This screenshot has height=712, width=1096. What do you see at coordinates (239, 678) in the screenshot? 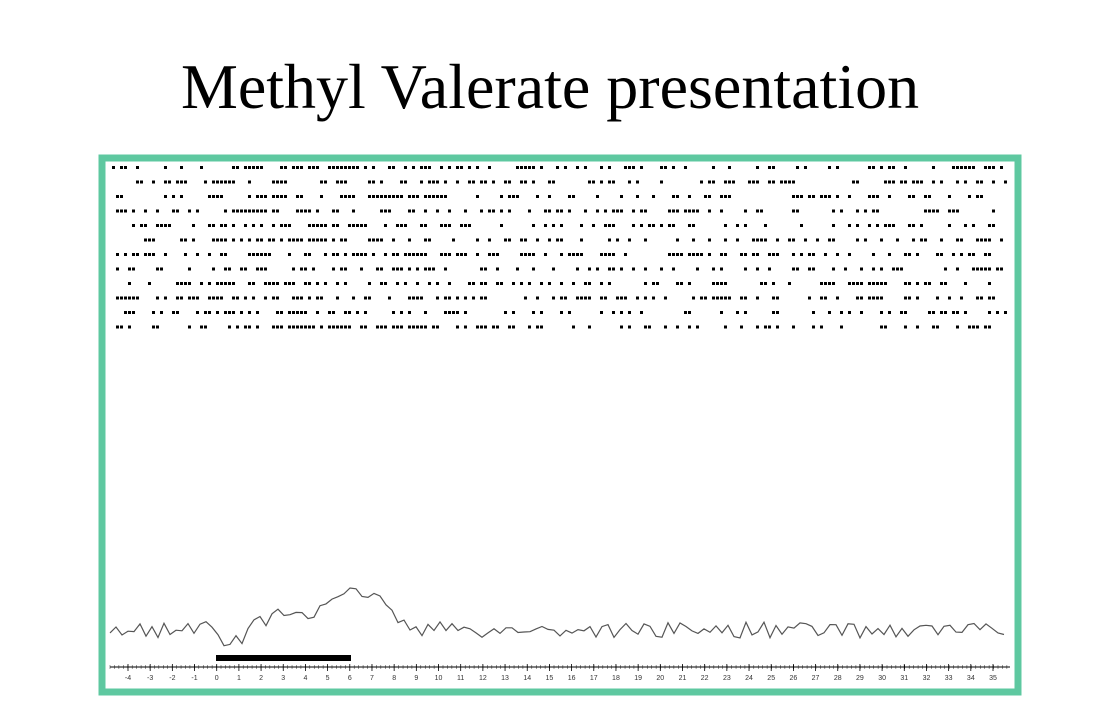
I see `tick-label: 1` at bounding box center [239, 678].